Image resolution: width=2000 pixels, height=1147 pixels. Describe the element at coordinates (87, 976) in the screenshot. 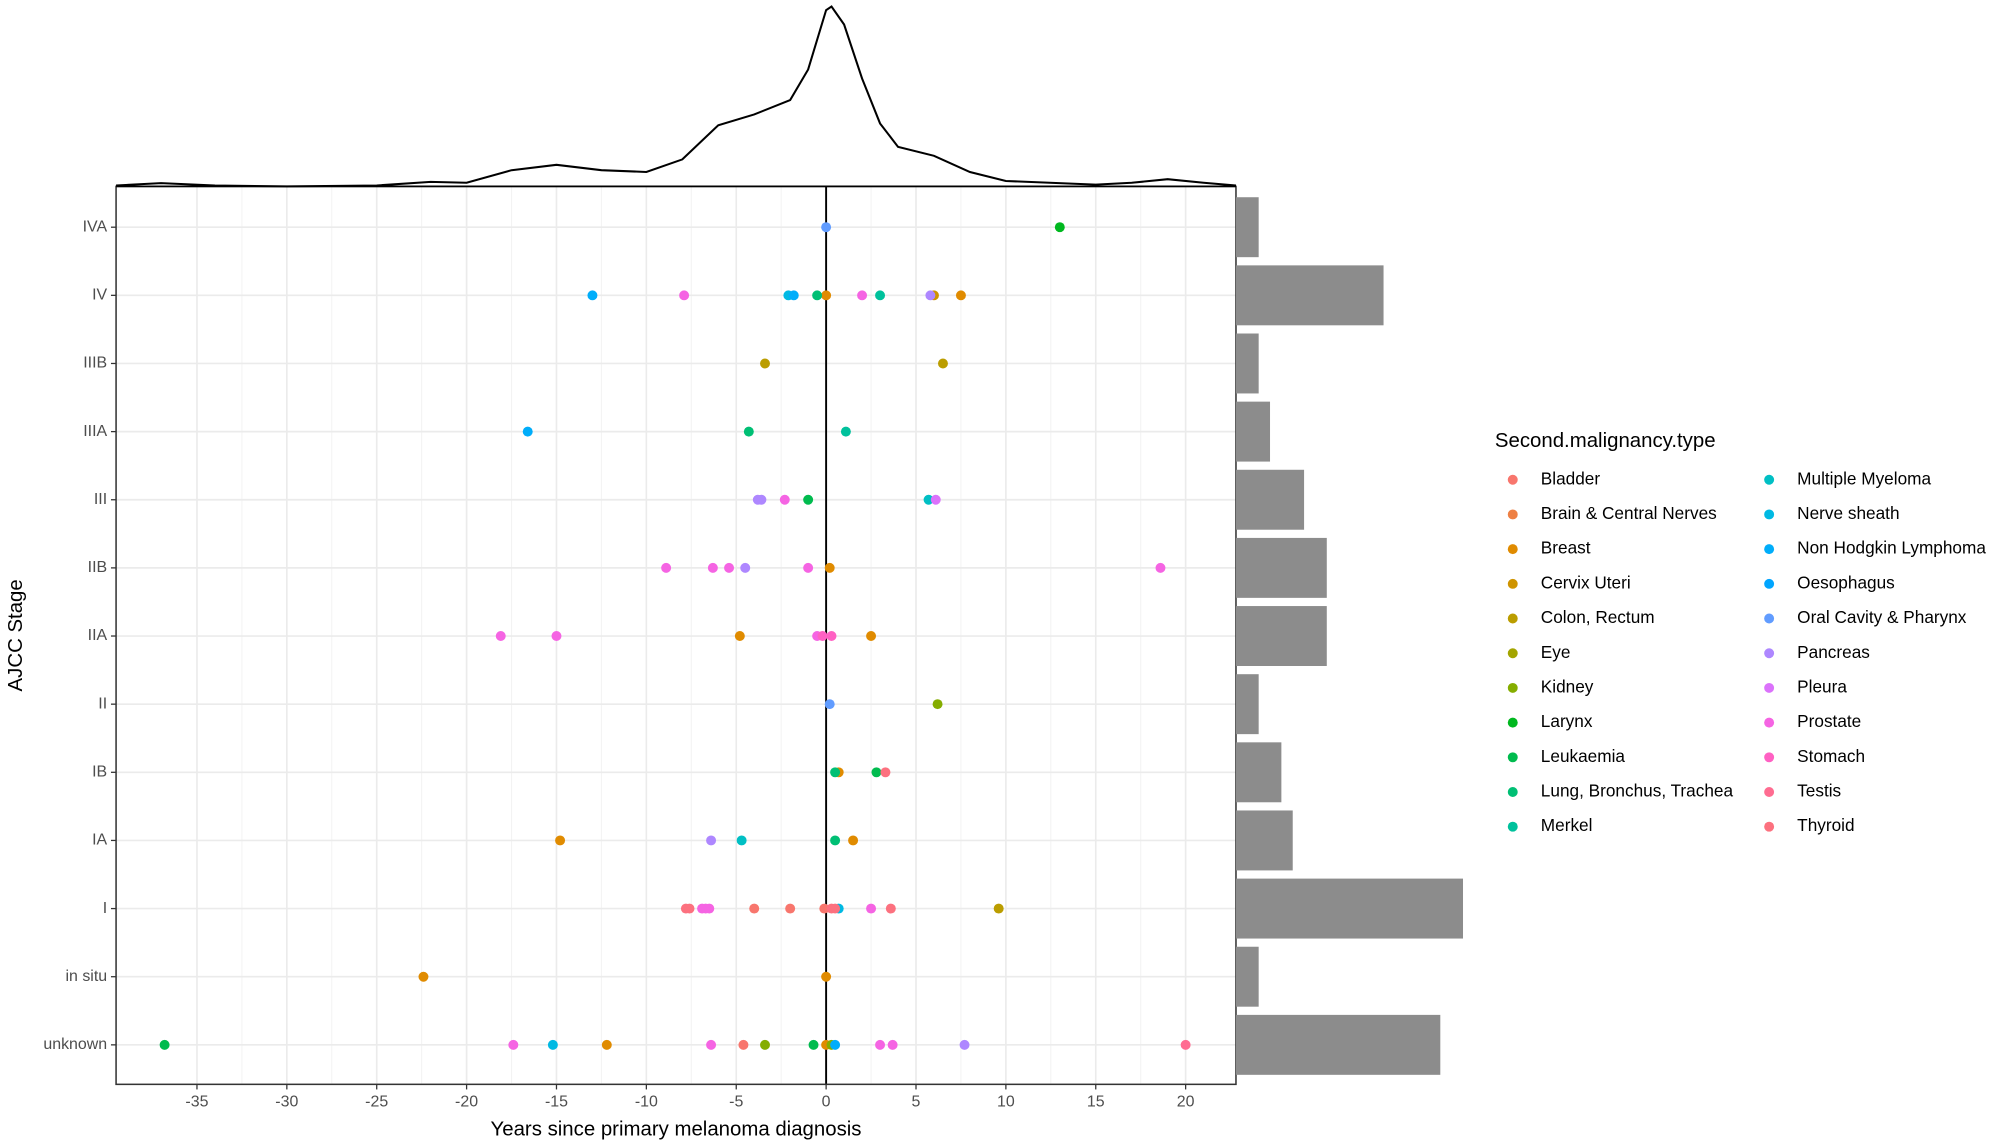

I see `y-tick-label: in situ` at that location.